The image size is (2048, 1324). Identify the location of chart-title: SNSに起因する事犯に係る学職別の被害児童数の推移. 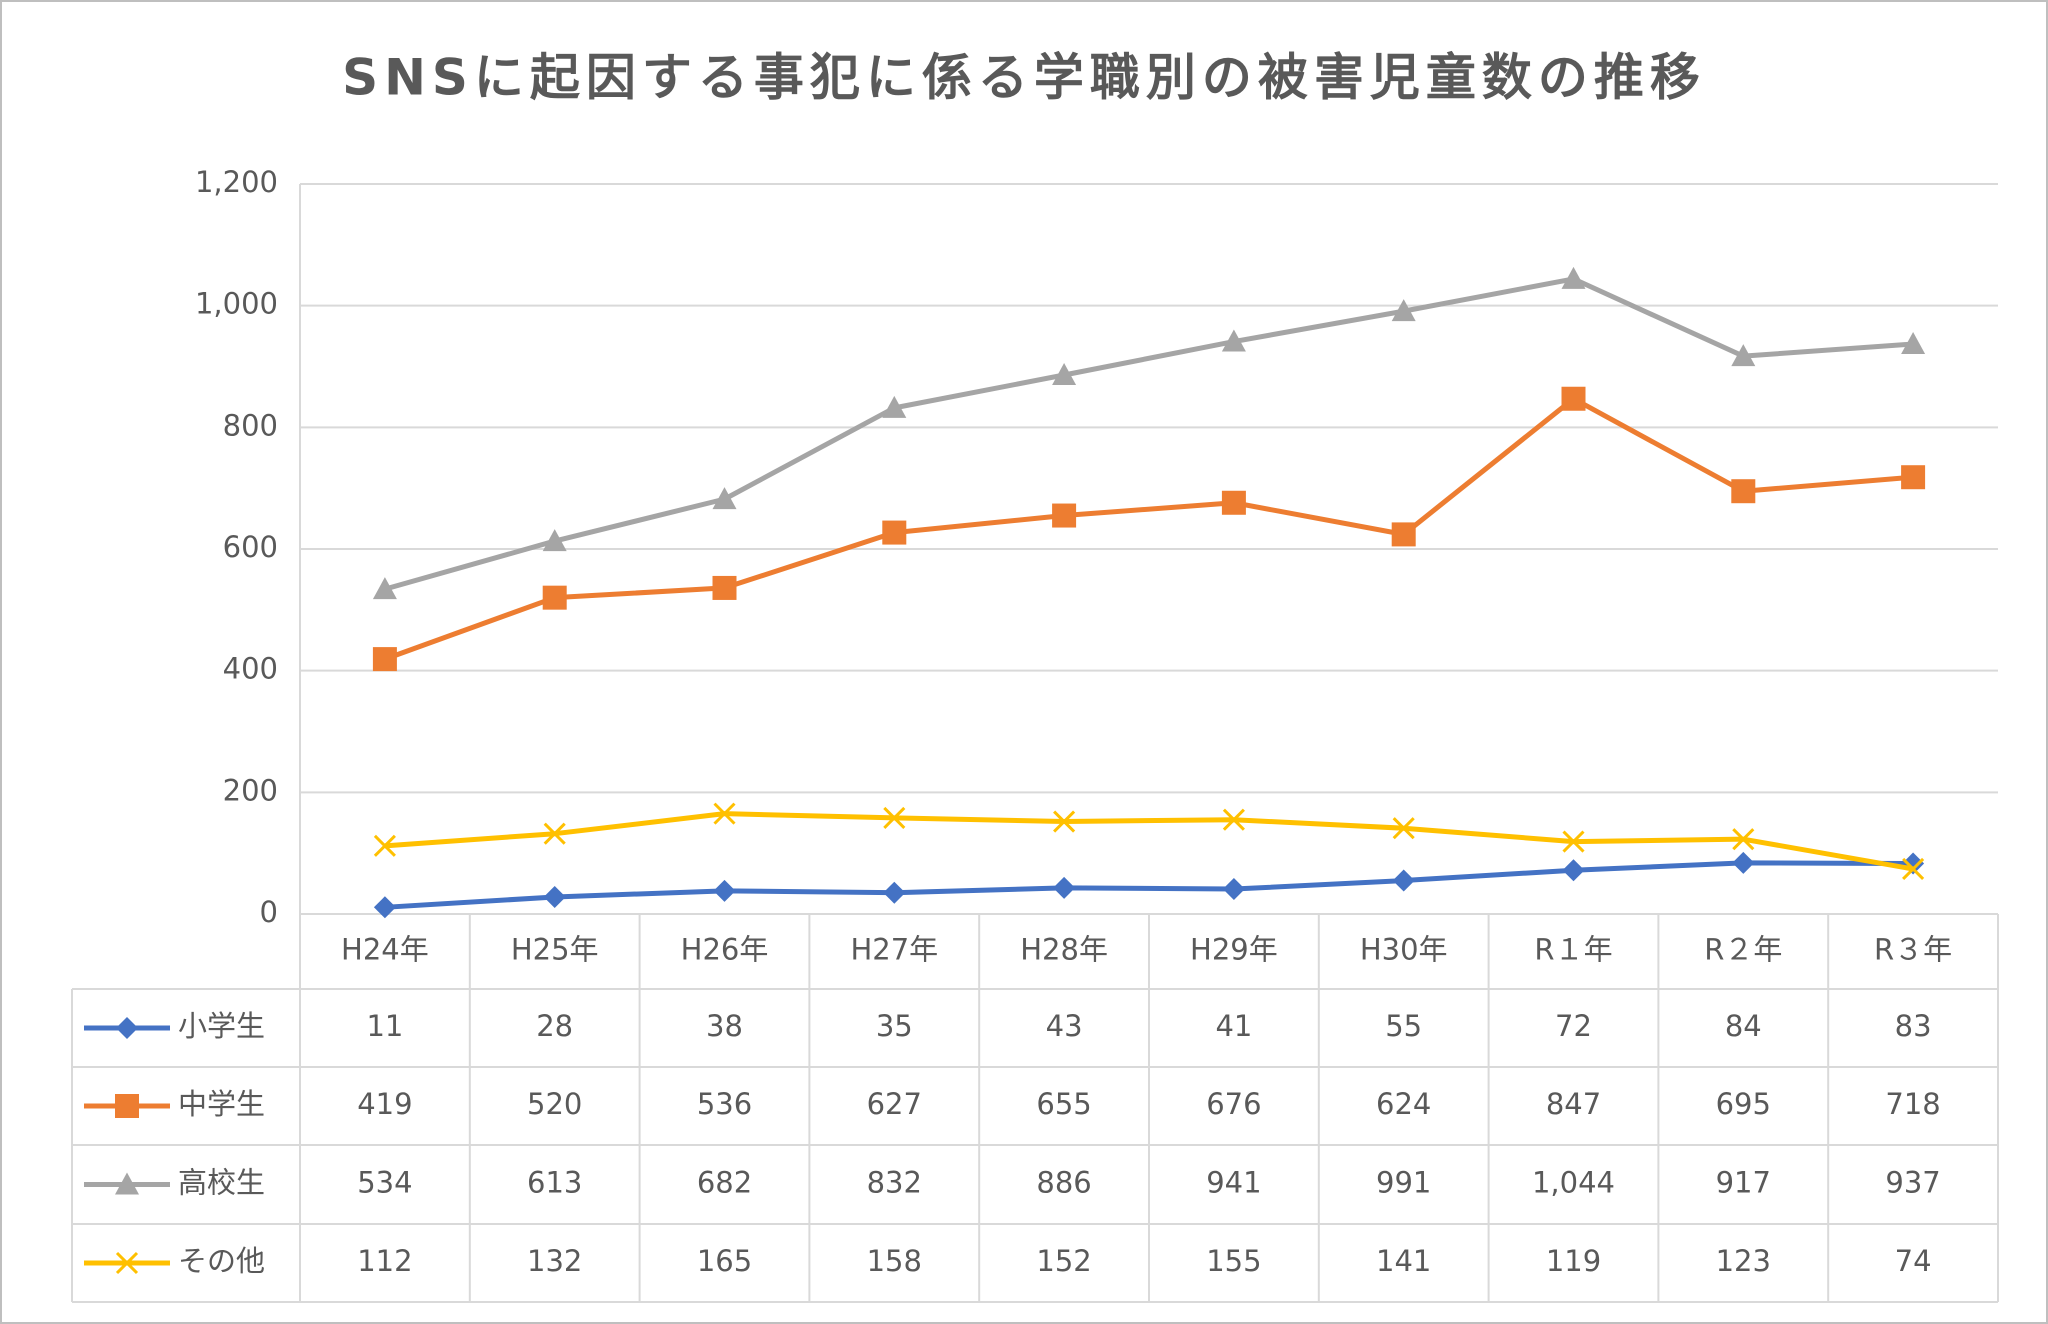
(1024, 78).